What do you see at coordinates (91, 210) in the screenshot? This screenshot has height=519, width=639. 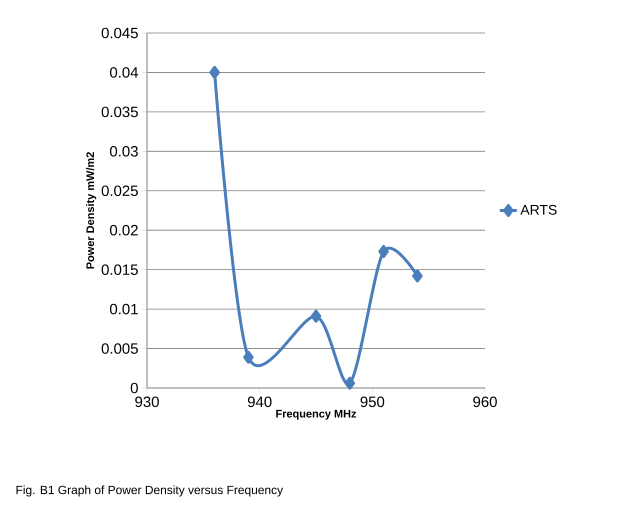 I see `y-axis-title: Power Density mW/m2` at bounding box center [91, 210].